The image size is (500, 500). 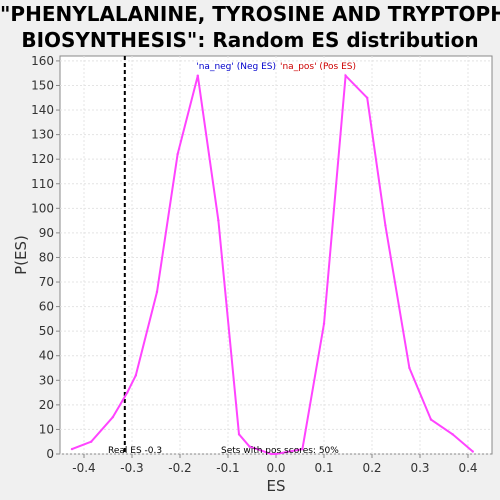 I want to click on y-tick-label: 70, so click(x=46, y=282).